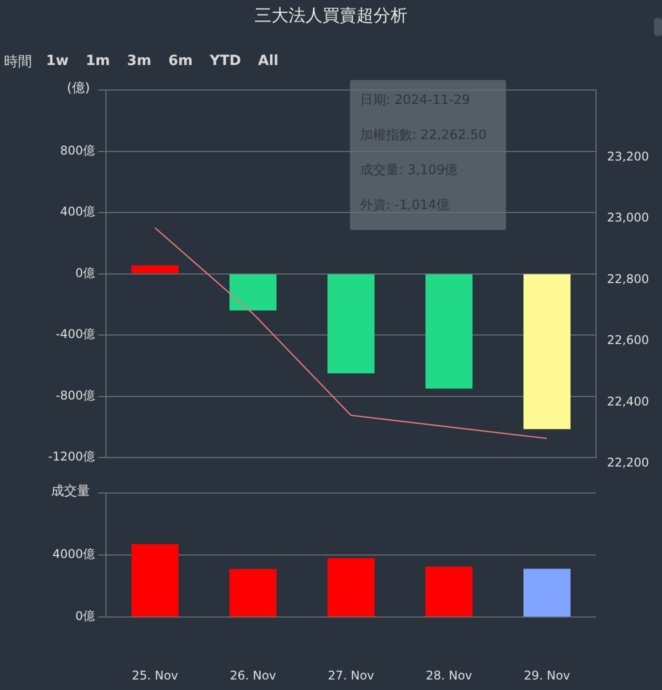  I want to click on y2-tick-label: 23,000, so click(628, 217).